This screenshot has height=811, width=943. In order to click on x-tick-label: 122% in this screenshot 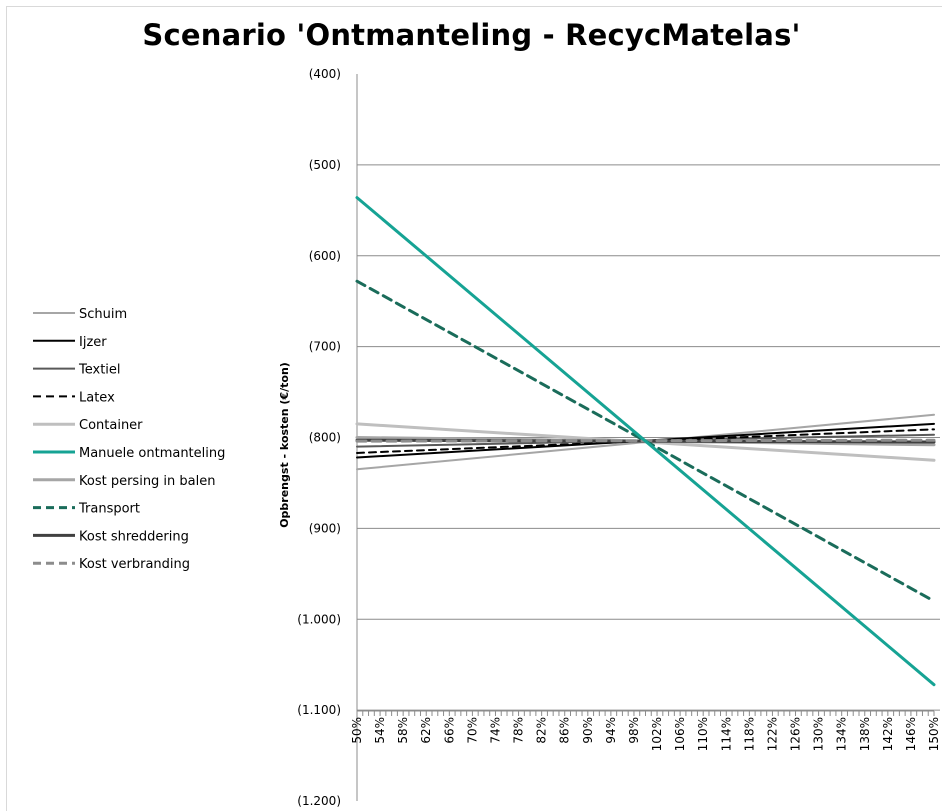, I will do `click(772, 734)`.